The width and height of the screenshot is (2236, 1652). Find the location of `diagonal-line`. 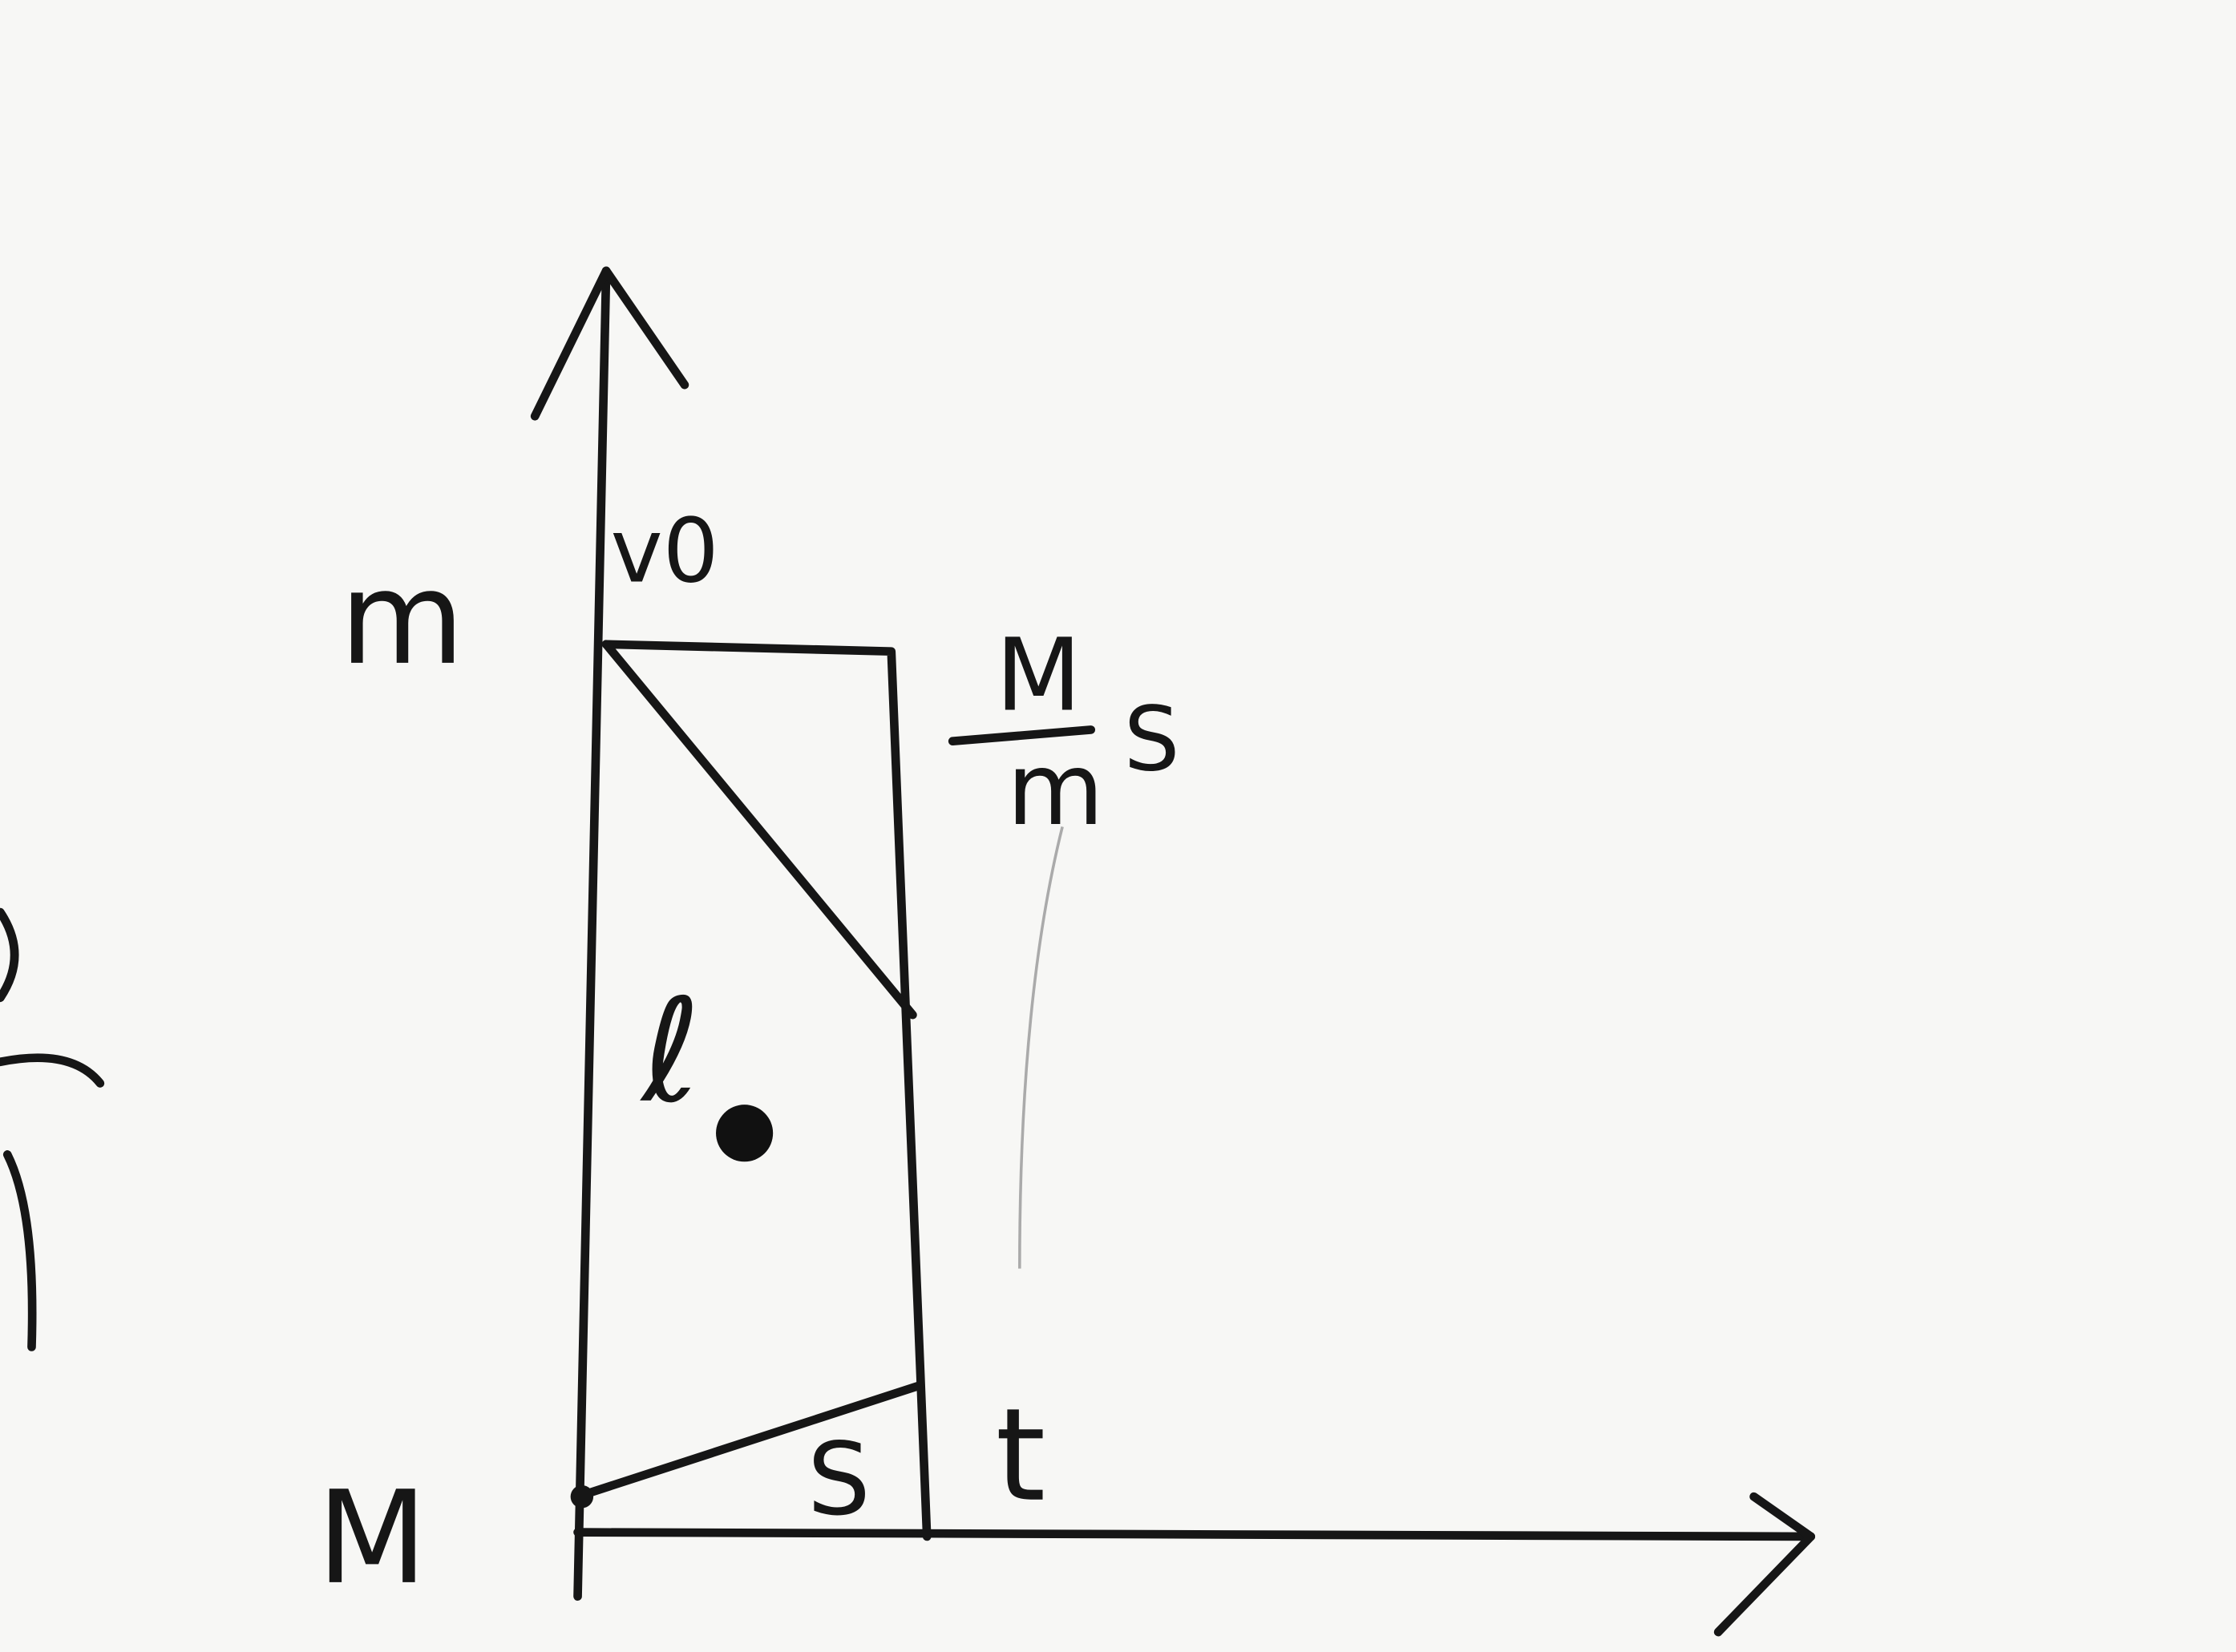

diagonal-line is located at coordinates (759, 830).